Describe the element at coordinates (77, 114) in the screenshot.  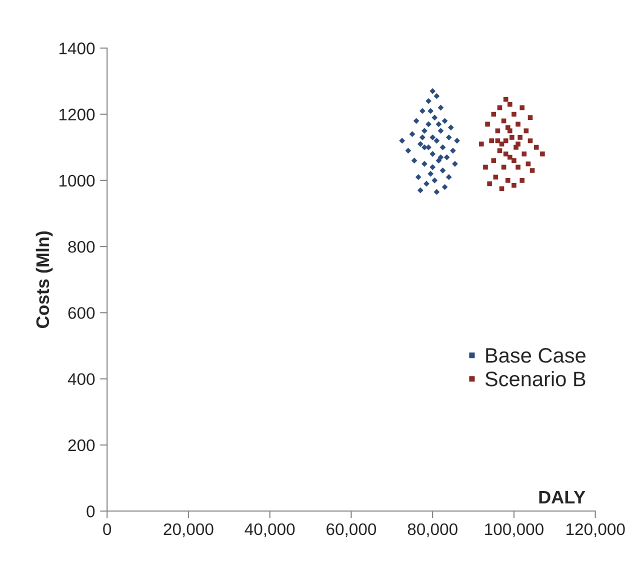
I see `y-tick-label: 1200` at that location.